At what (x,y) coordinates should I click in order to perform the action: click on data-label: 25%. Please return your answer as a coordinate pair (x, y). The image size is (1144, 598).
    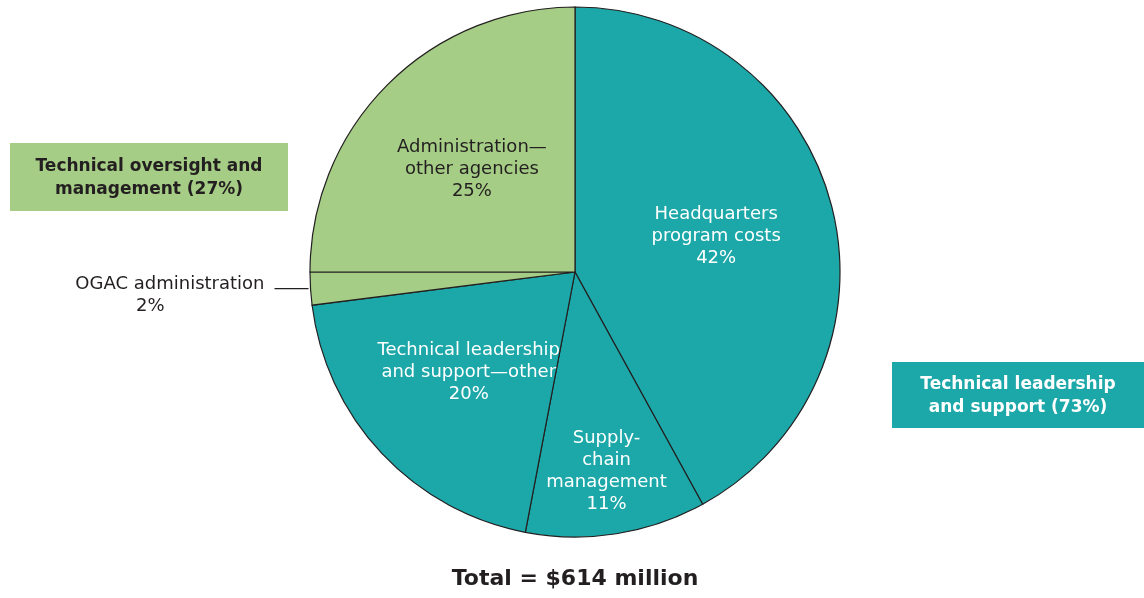
    Looking at the image, I should click on (471, 189).